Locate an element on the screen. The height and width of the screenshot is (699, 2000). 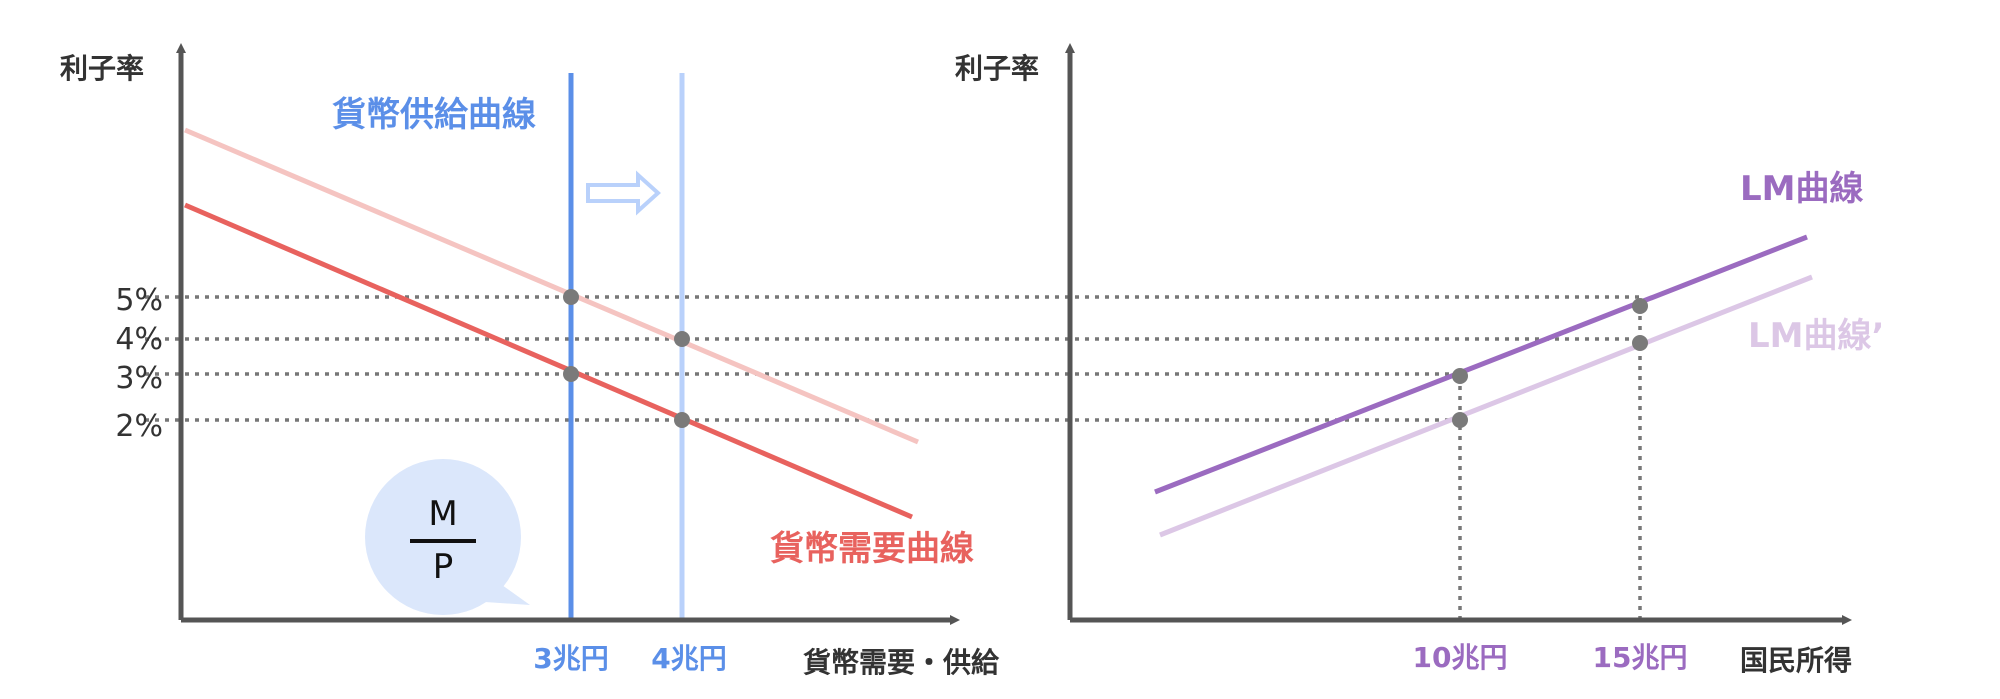
x-tick-10-trillion: 10兆円 is located at coordinates (1460, 657).